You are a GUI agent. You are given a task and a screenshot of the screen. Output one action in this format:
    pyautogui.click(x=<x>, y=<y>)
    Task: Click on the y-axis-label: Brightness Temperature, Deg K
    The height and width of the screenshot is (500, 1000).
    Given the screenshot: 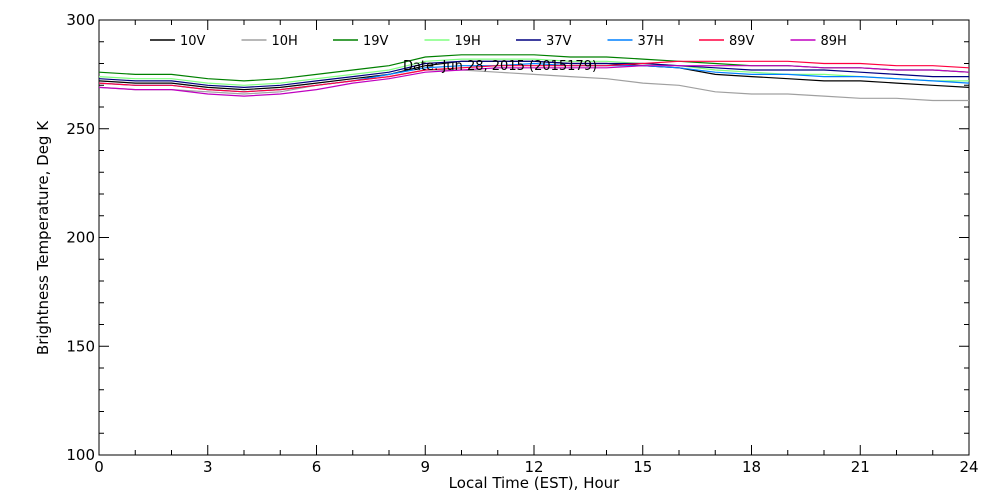 What is the action you would take?
    pyautogui.click(x=43, y=237)
    